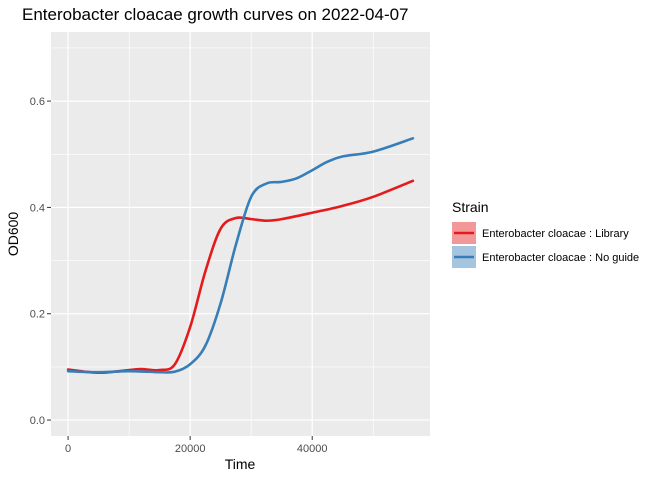 The width and height of the screenshot is (672, 480). Describe the element at coordinates (560, 258) in the screenshot. I see `legend-label-no-guide: Enterobacter cloacae : No guide` at that location.